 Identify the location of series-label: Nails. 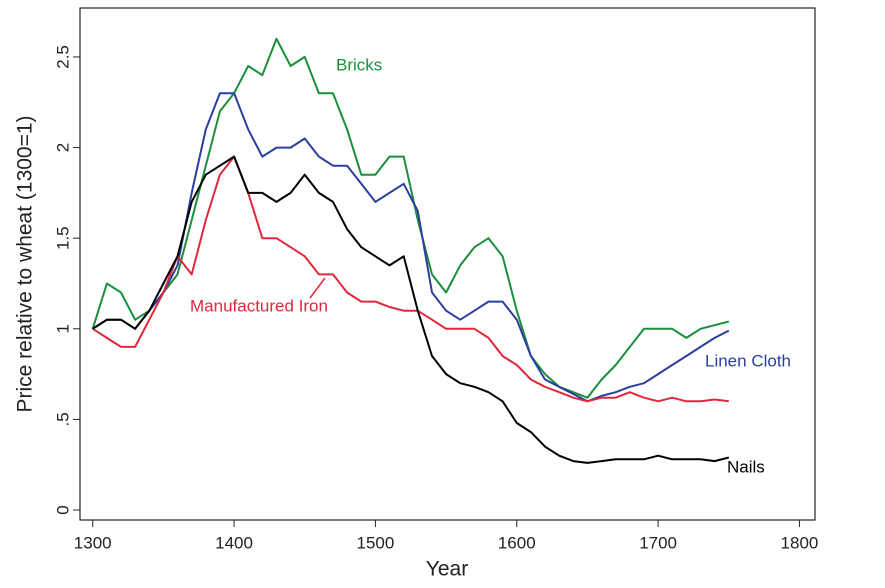
(746, 466).